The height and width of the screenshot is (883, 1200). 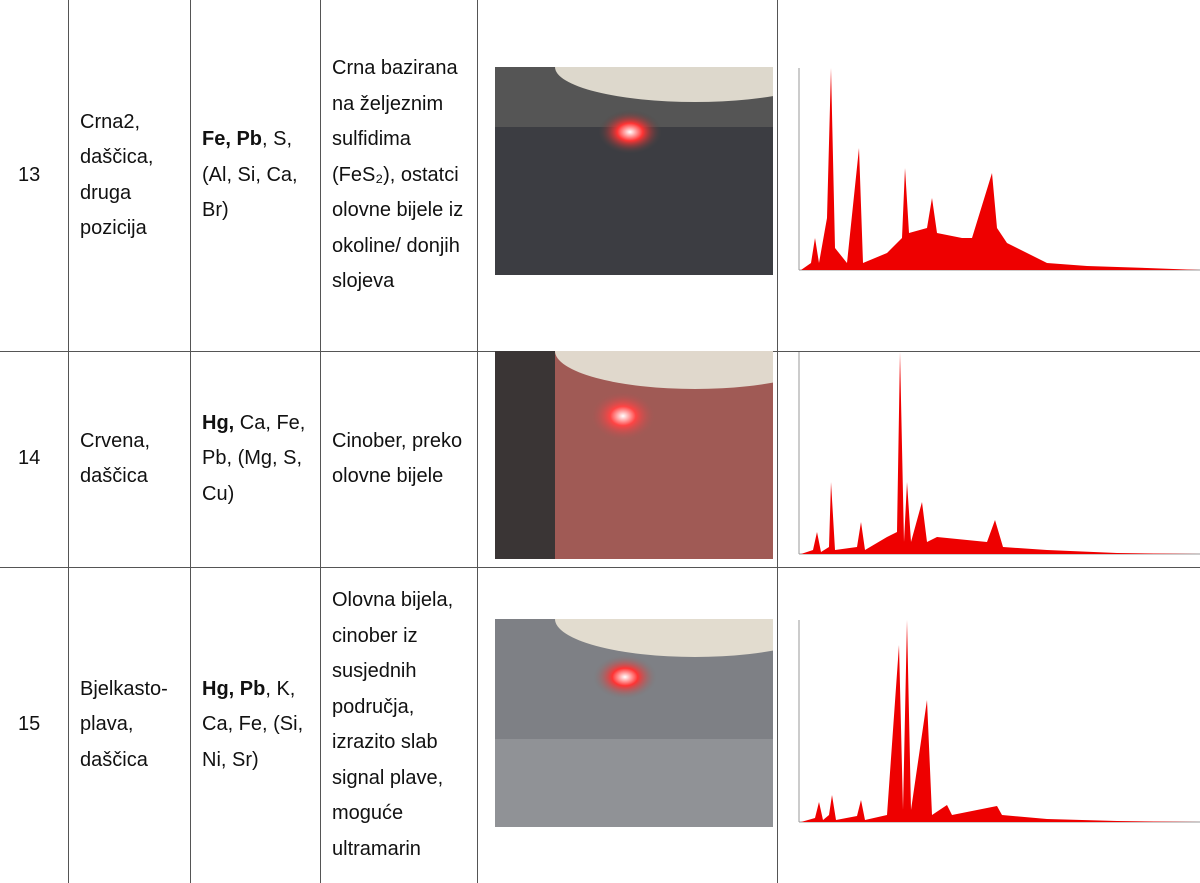 I want to click on table-cell: Cinober, preko olovne bijele, so click(x=398, y=459).